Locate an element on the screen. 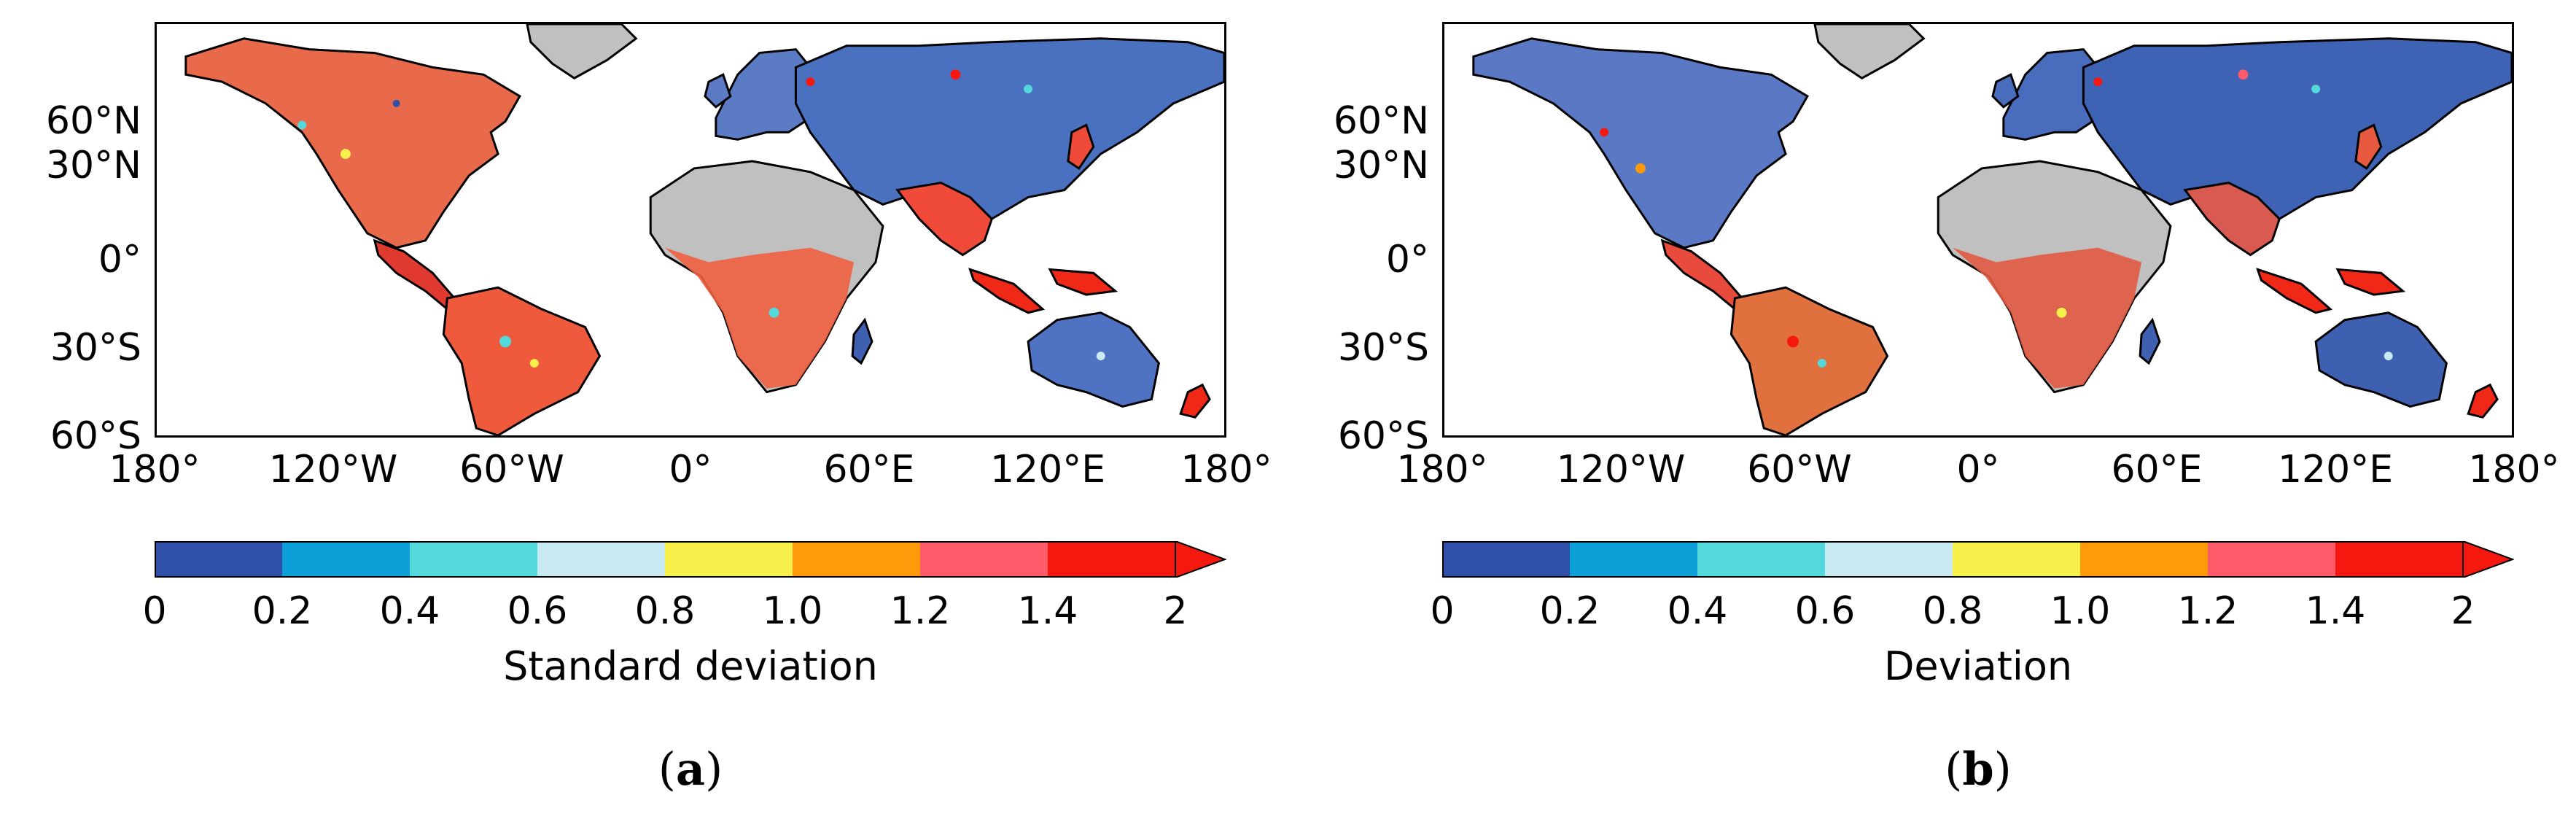 Image resolution: width=2576 pixels, height=827 pixels. colorbar-label: Standard deviation is located at coordinates (690, 666).